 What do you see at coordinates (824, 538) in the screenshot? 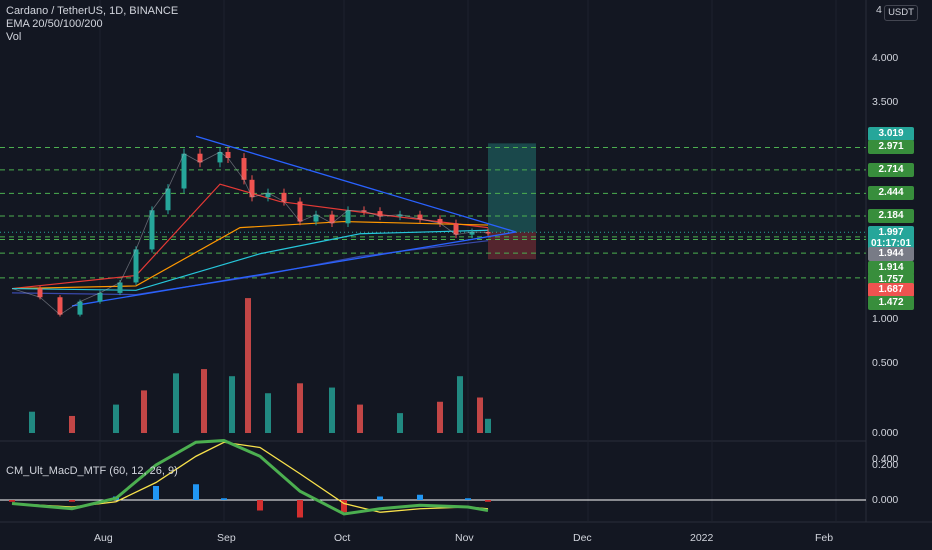
I see `time-tick: Feb` at bounding box center [824, 538].